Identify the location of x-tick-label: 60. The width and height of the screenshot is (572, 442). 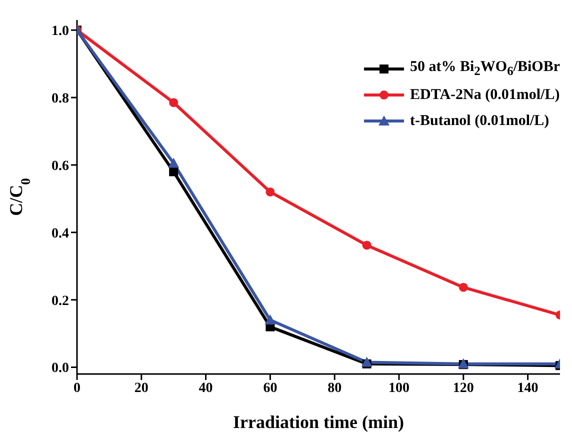
(270, 388).